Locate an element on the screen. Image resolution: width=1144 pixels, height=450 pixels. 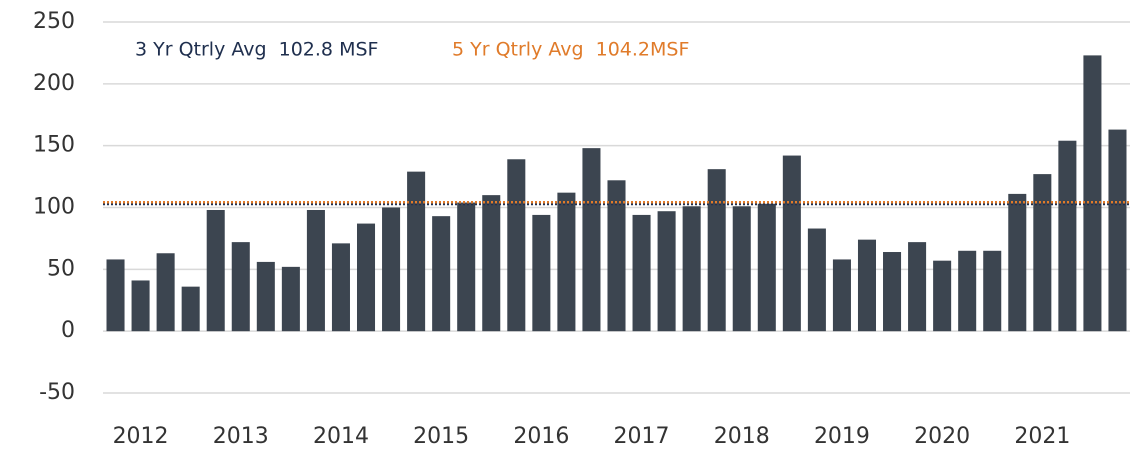
reference-label: 5 Yr Qtrly Avg 104.2MSF is located at coordinates (570, 50).